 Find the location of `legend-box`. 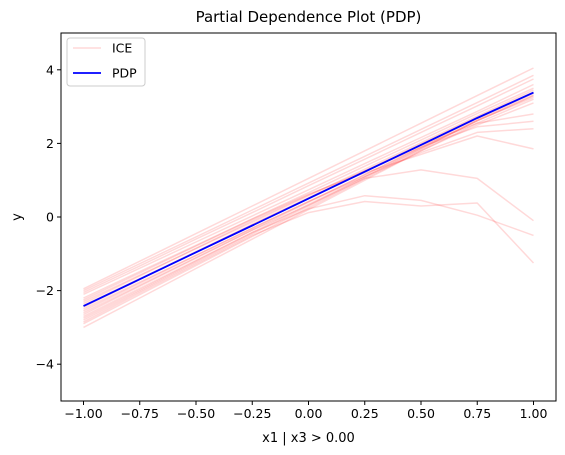

legend-box is located at coordinates (106, 62).